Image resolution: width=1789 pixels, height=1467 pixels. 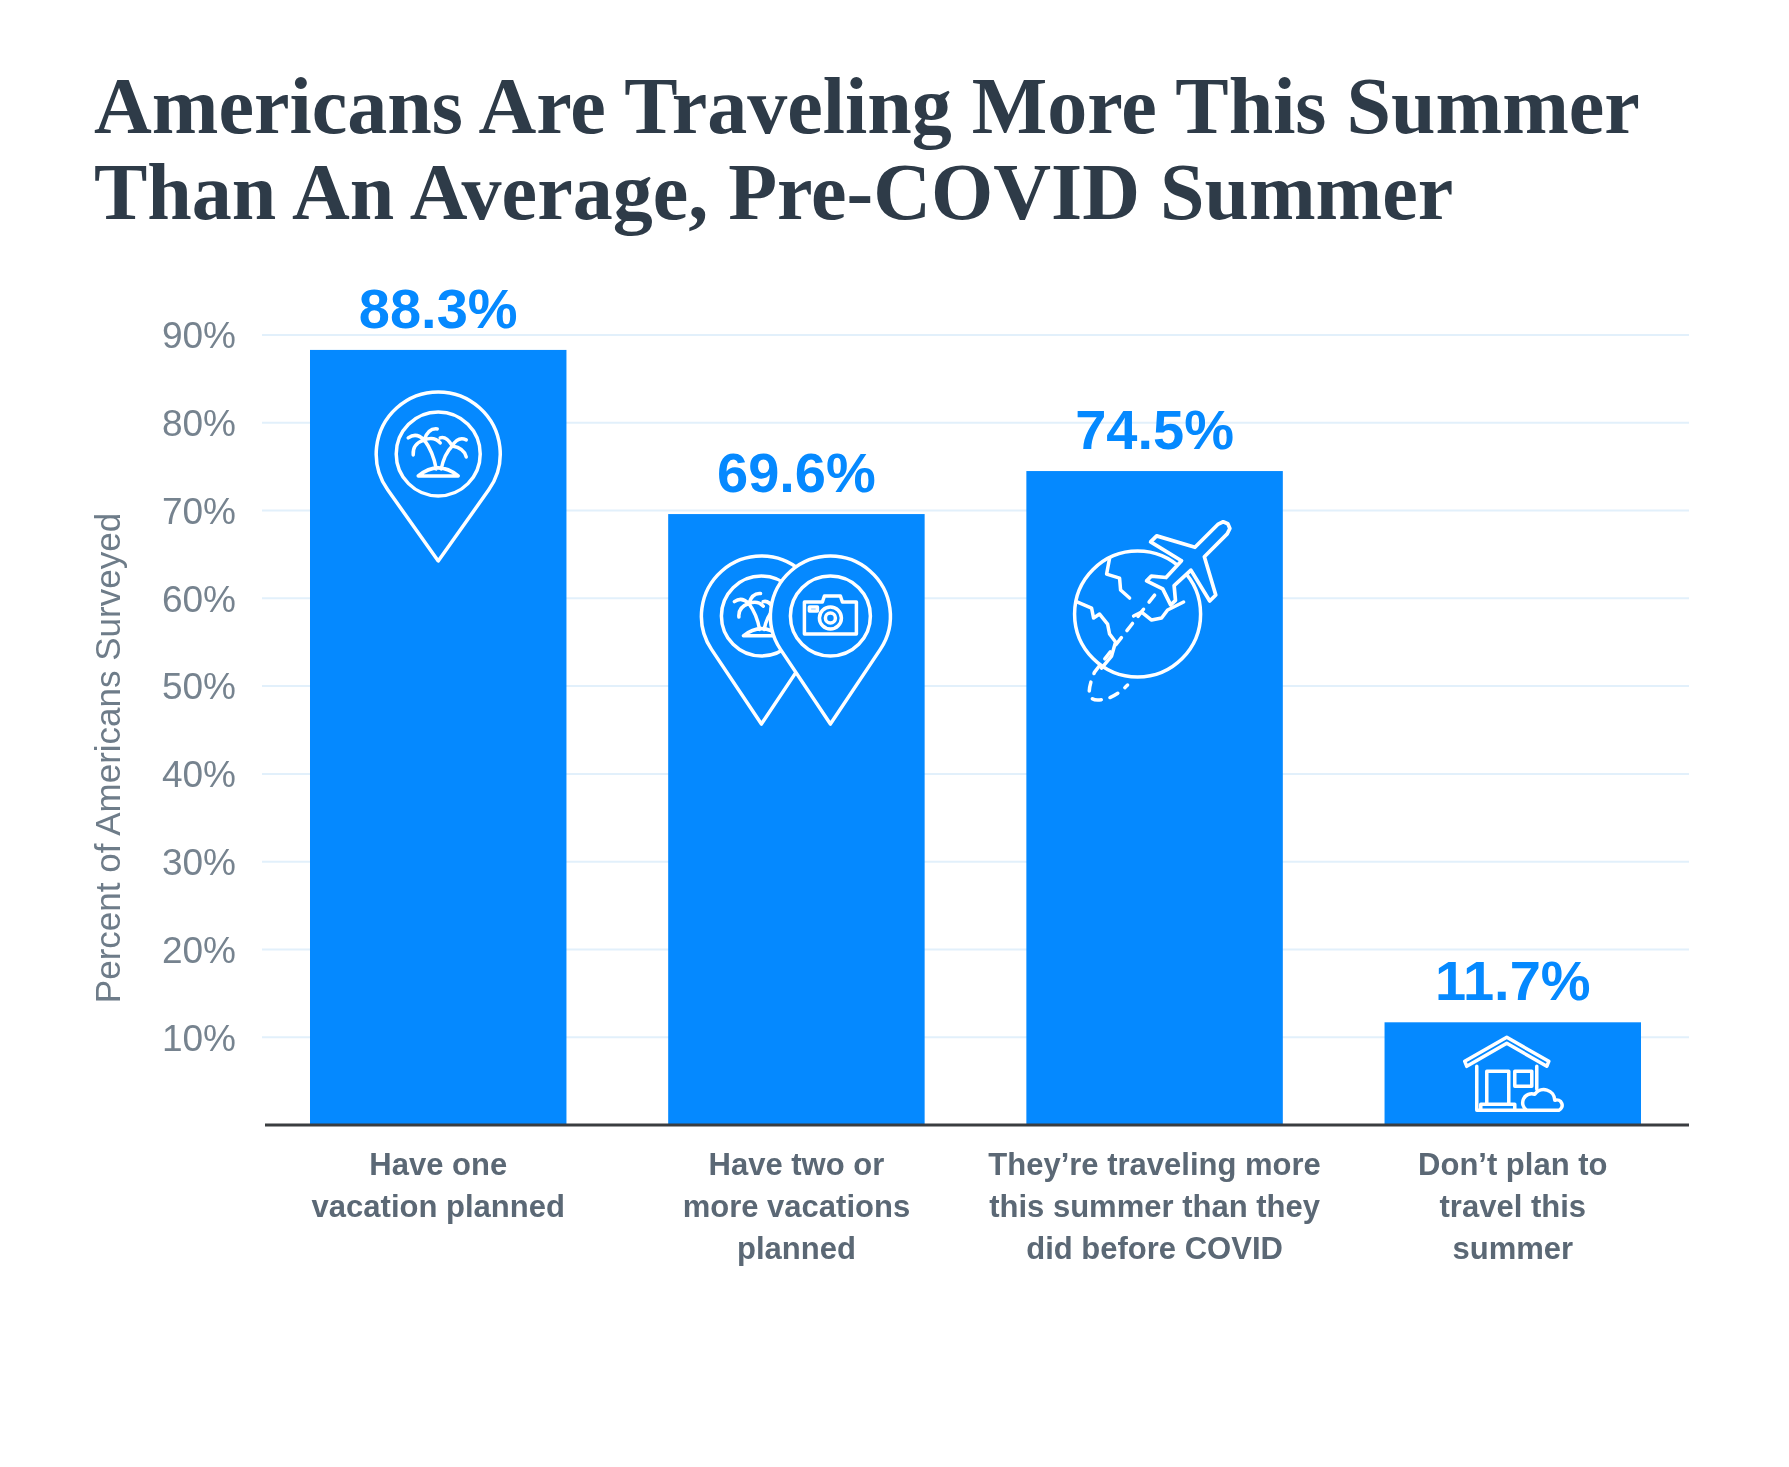 What do you see at coordinates (198, 862) in the screenshot?
I see `y-tick-label: 30%` at bounding box center [198, 862].